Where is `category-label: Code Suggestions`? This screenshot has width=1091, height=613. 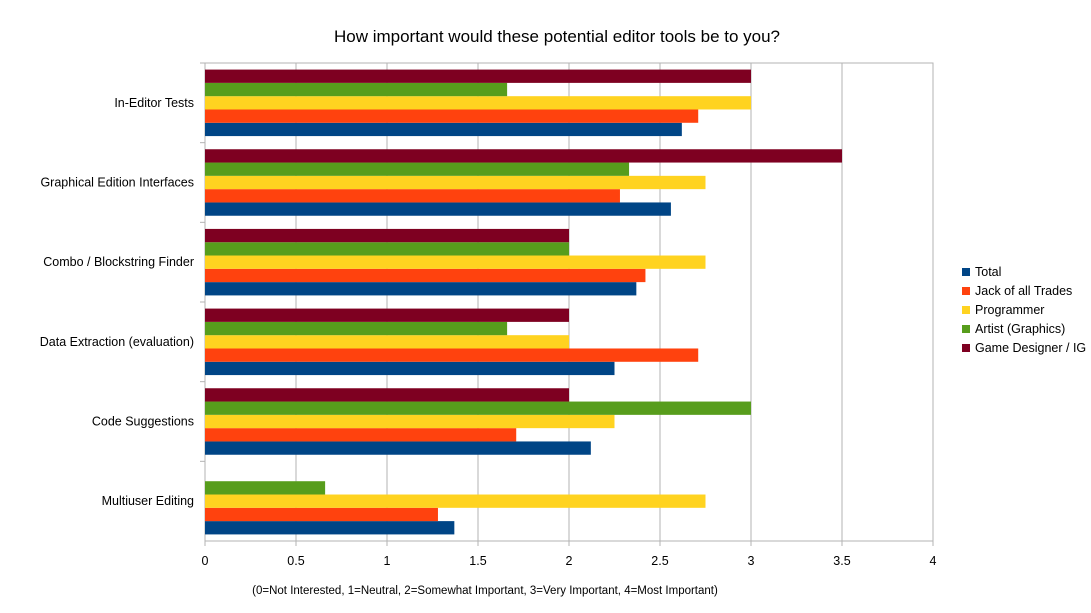 category-label: Code Suggestions is located at coordinates (143, 422).